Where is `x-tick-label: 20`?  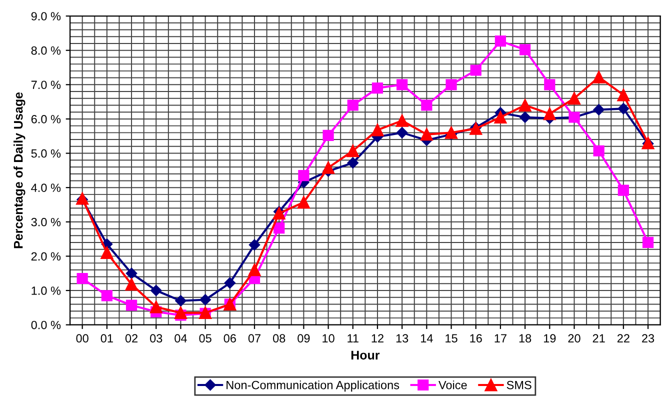
x-tick-label: 20 is located at coordinates (574, 338).